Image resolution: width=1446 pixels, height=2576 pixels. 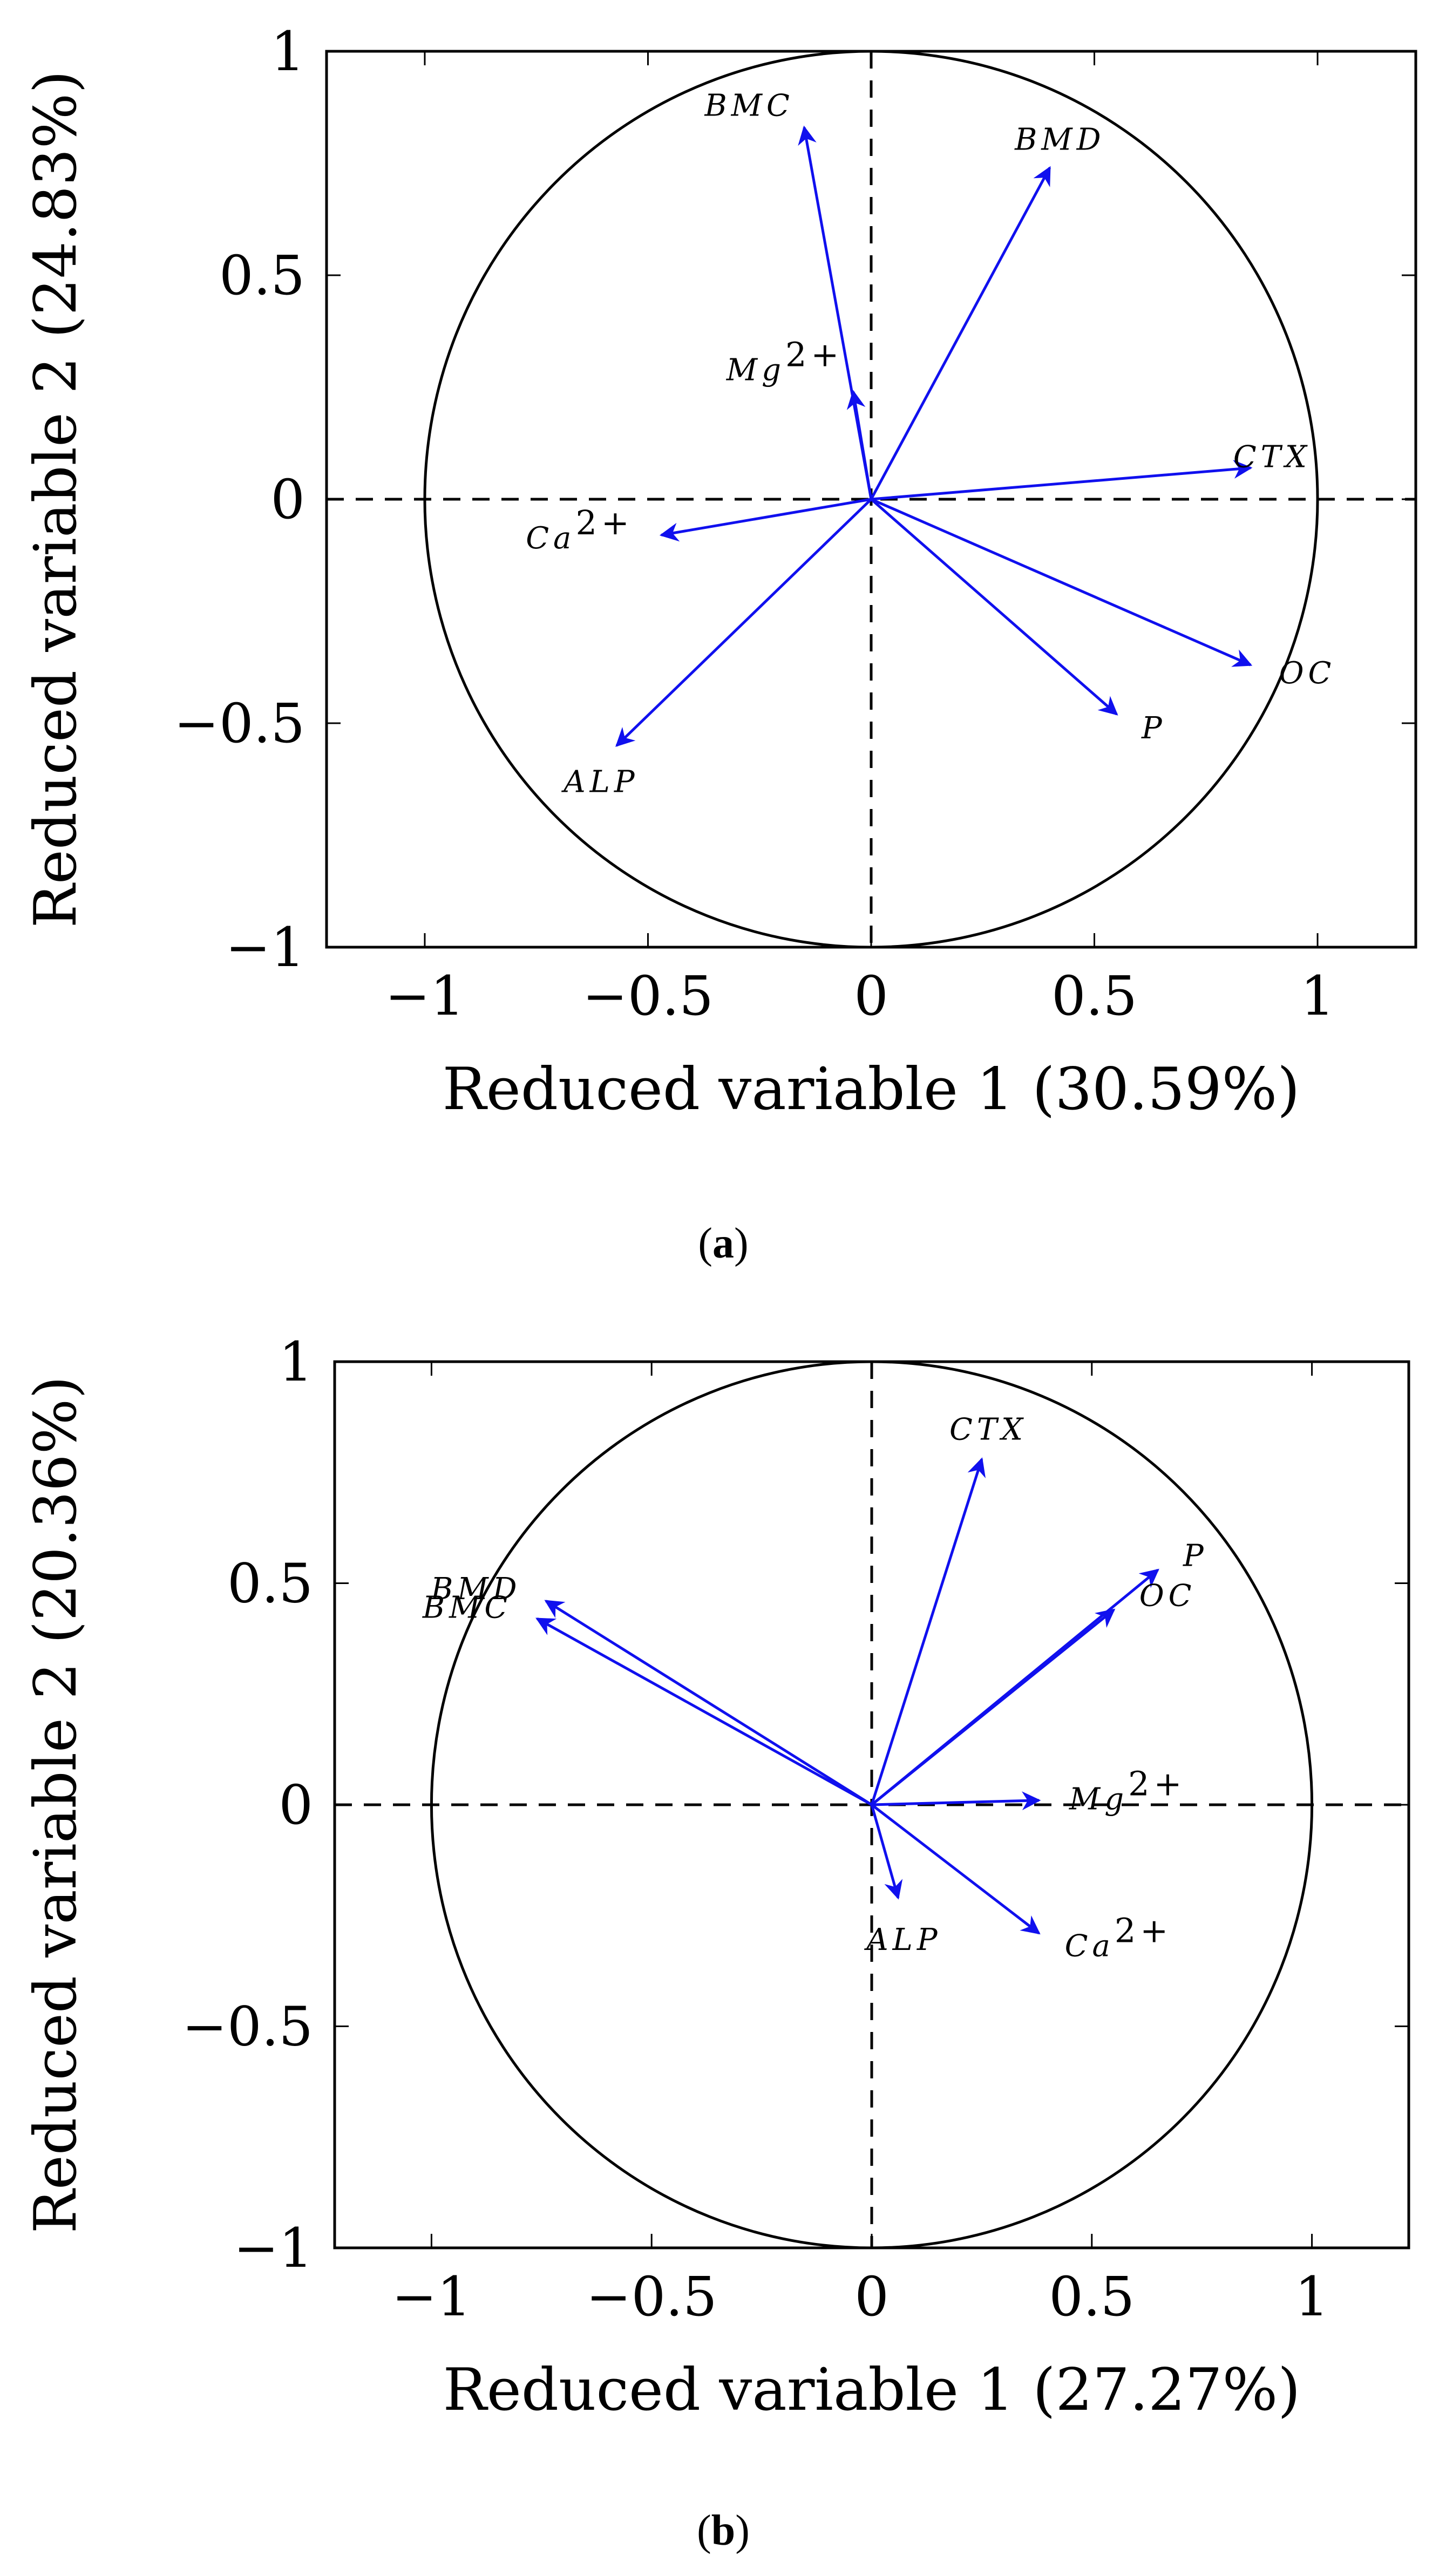 I want to click on vector-arrow-bmc, so click(x=704, y=1711).